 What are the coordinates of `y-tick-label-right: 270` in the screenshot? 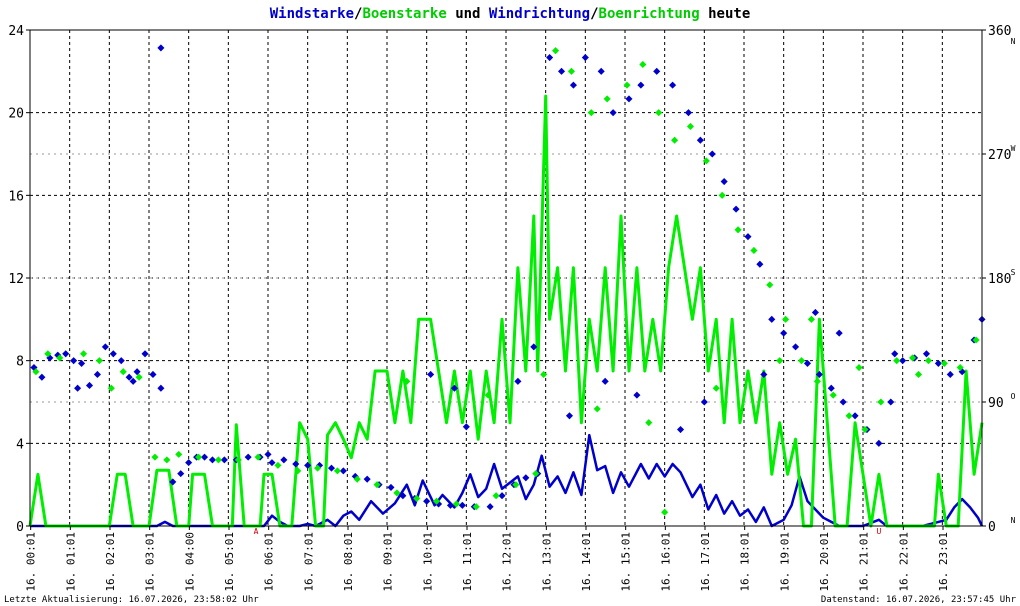 It's located at (999, 155).